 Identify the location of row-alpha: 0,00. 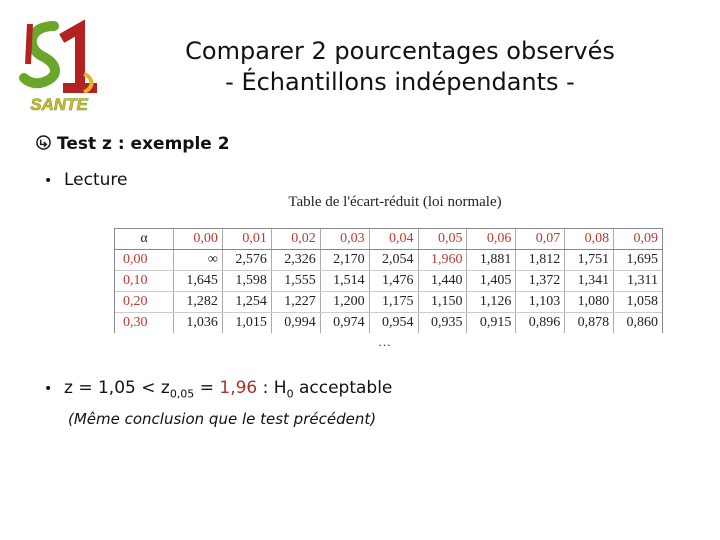
(144, 260).